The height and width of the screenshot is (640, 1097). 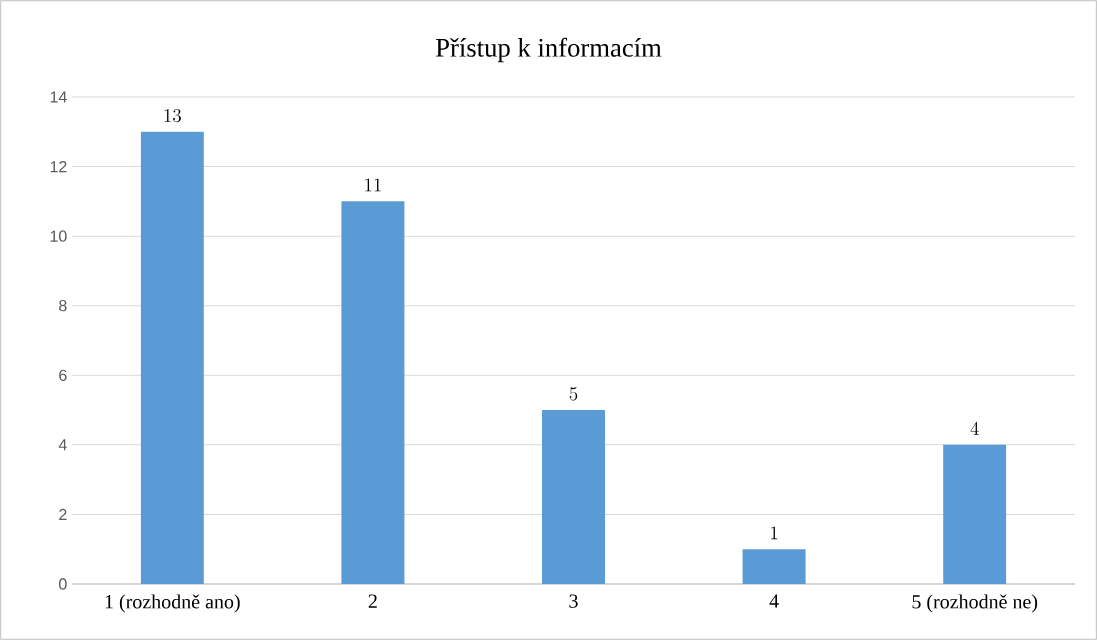 What do you see at coordinates (573, 601) in the screenshot?
I see `x-tick-label: 3` at bounding box center [573, 601].